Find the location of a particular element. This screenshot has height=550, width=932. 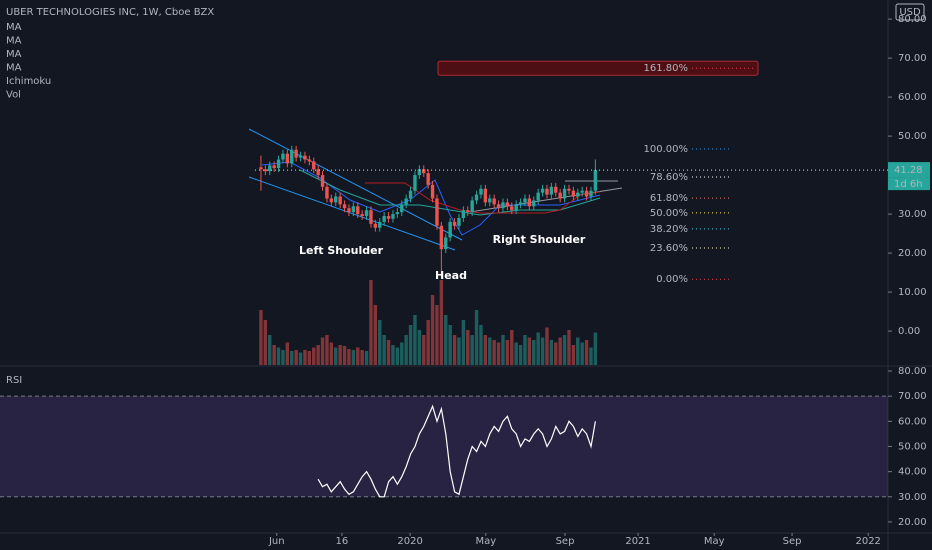

y-tick-label: 10.00 is located at coordinates (912, 292).